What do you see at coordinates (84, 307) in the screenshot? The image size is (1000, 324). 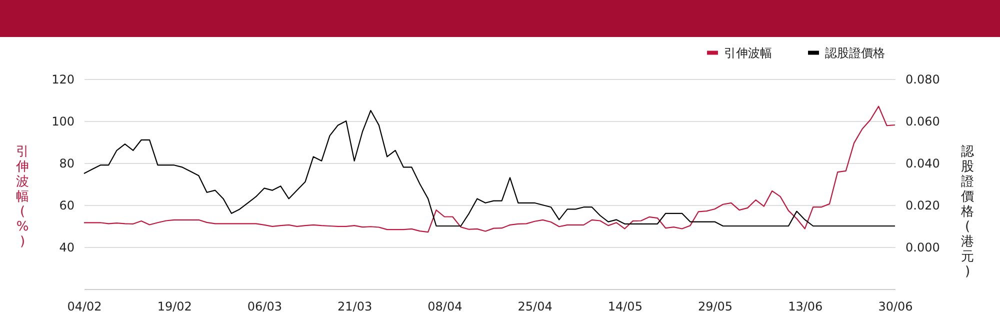 I see `x-tick-label: 04/02` at bounding box center [84, 307].